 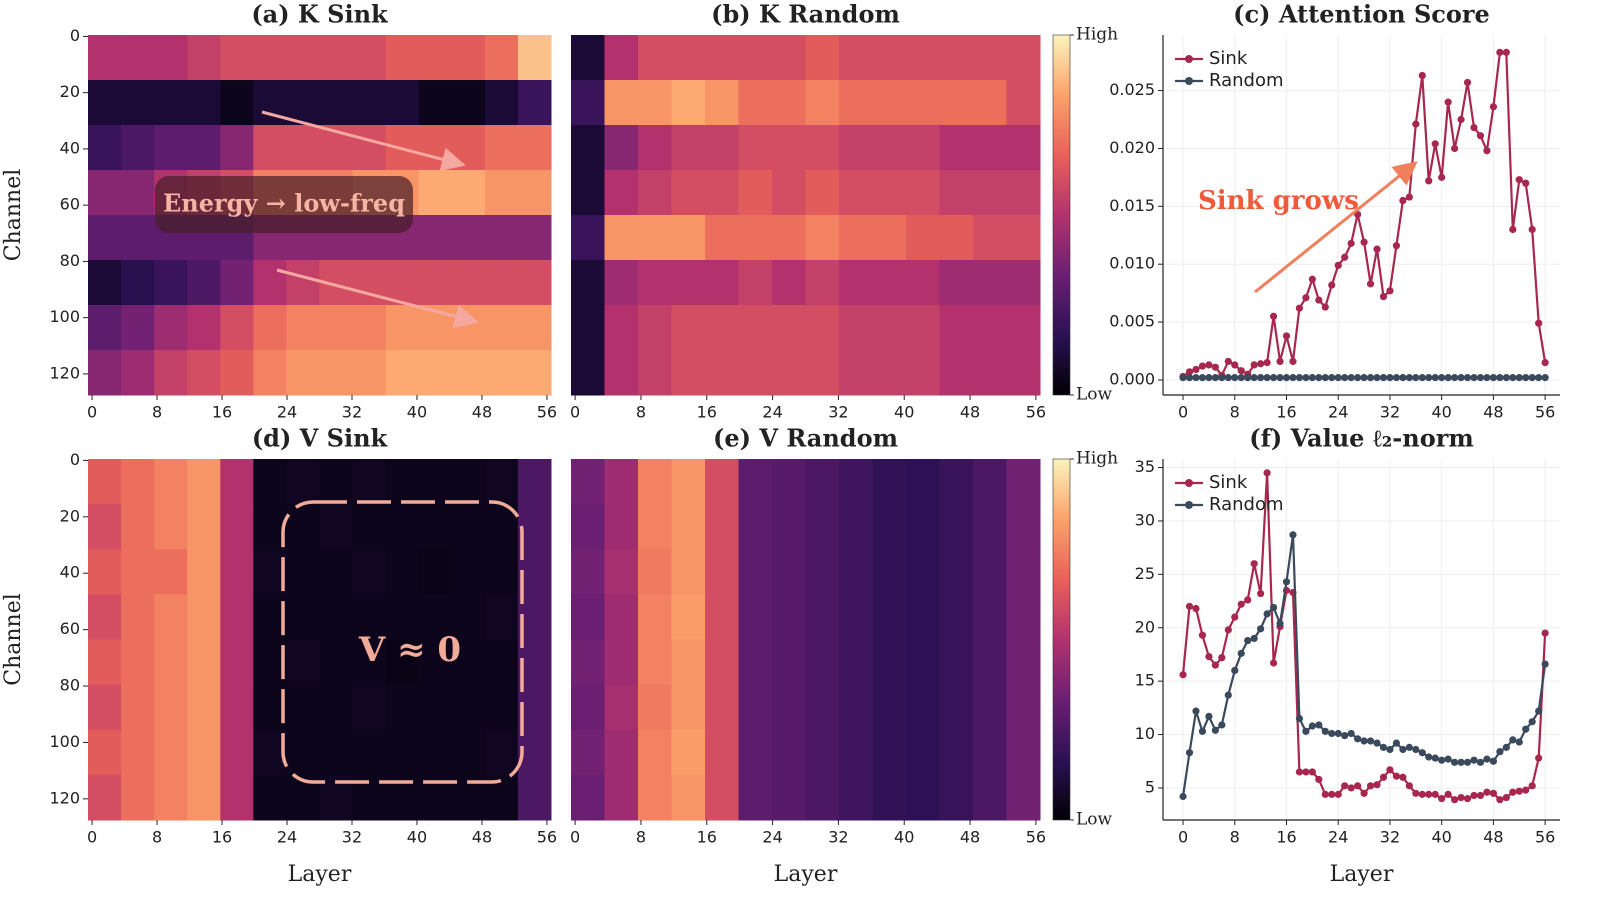 What do you see at coordinates (1132, 263) in the screenshot?
I see `y-tick-label: 0.010` at bounding box center [1132, 263].